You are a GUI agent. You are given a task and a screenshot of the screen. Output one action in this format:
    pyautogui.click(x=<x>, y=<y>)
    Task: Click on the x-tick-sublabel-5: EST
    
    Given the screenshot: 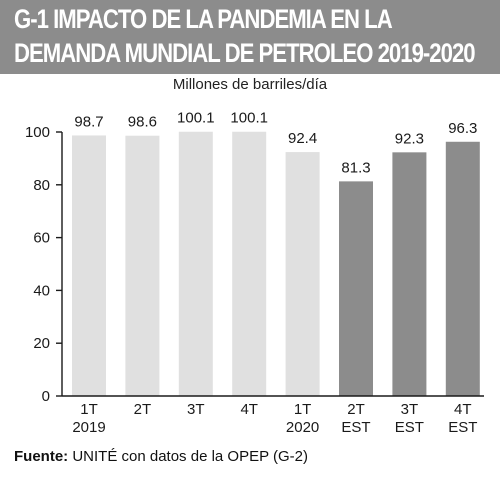 What is the action you would take?
    pyautogui.click(x=355, y=427)
    